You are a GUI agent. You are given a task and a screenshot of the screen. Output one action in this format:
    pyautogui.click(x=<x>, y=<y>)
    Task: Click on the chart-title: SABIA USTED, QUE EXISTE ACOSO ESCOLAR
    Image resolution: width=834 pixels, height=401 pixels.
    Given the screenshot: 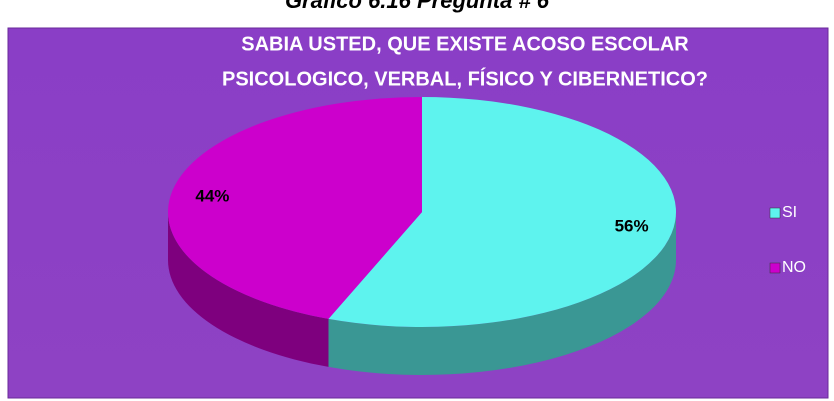 What is the action you would take?
    pyautogui.click(x=465, y=44)
    